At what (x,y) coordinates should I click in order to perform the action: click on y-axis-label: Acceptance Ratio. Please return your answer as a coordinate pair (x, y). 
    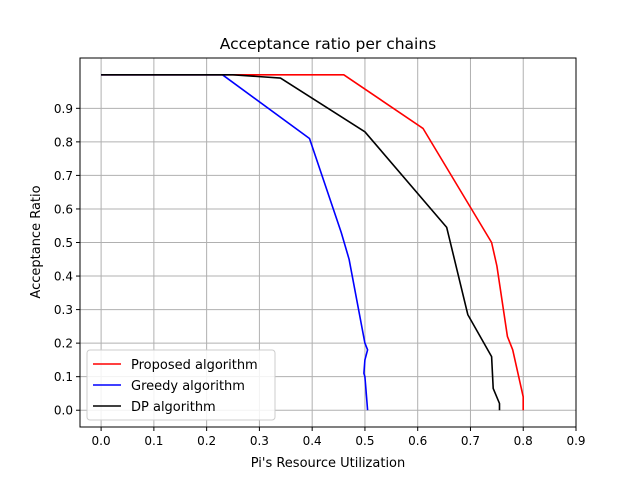
    Looking at the image, I should click on (36, 241).